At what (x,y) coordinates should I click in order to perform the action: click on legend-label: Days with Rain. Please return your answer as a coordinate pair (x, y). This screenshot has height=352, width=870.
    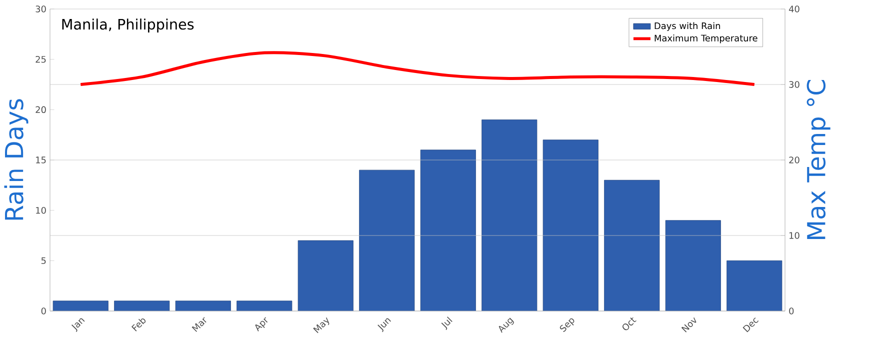
    Looking at the image, I should click on (687, 26).